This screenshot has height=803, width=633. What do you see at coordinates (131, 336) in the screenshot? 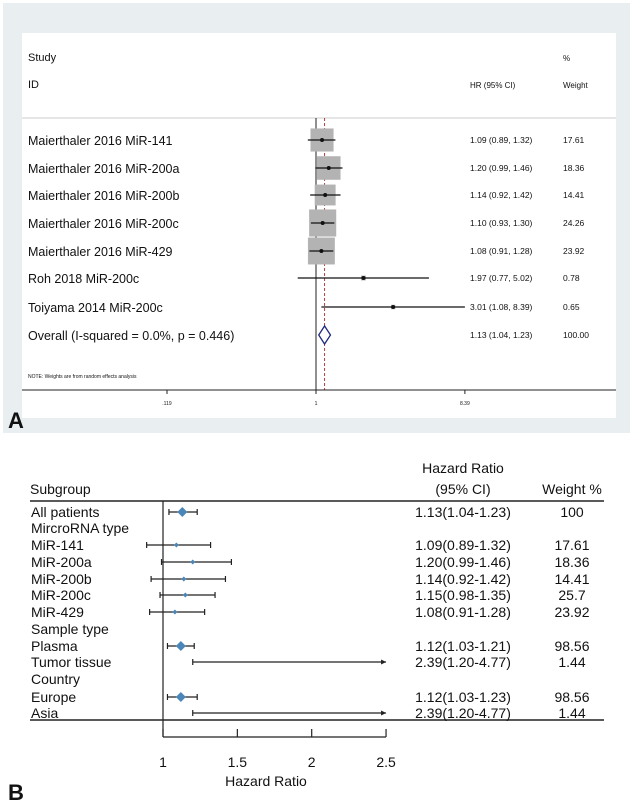
I see `overall-label: Overall (I-squared = 0.0%, p = 0.446)` at bounding box center [131, 336].